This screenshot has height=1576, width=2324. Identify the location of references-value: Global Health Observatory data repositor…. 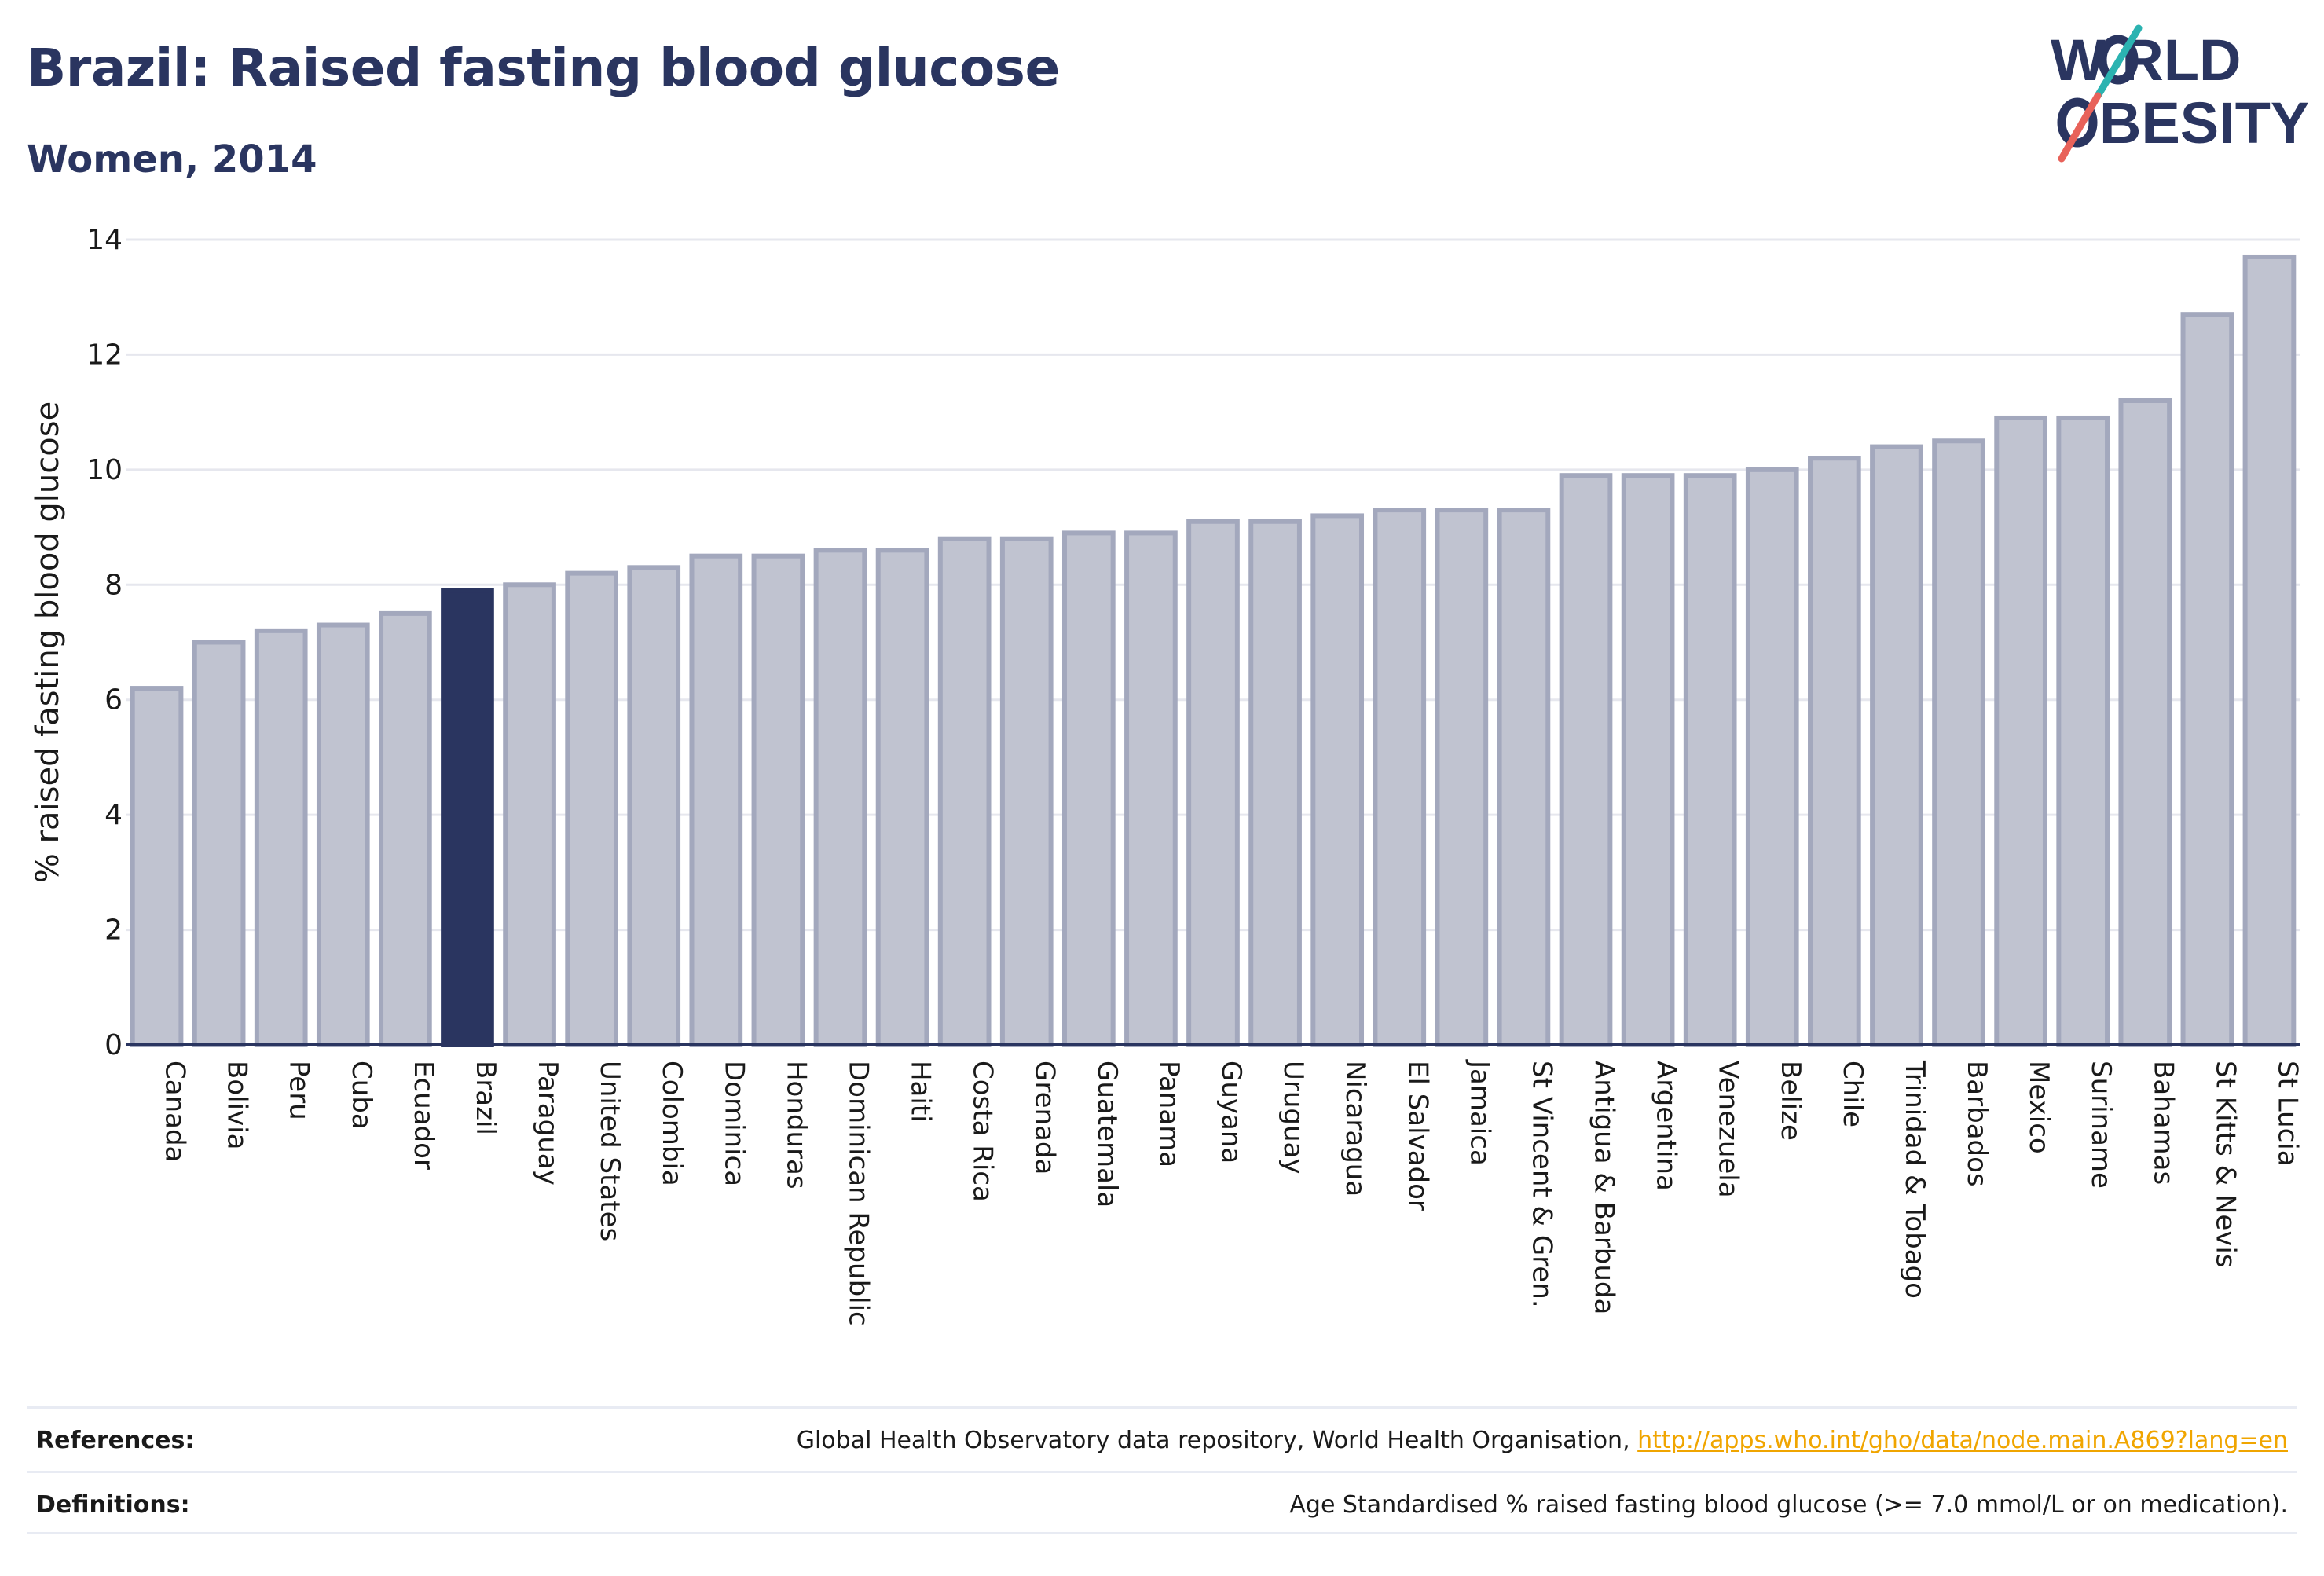
(1542, 1440).